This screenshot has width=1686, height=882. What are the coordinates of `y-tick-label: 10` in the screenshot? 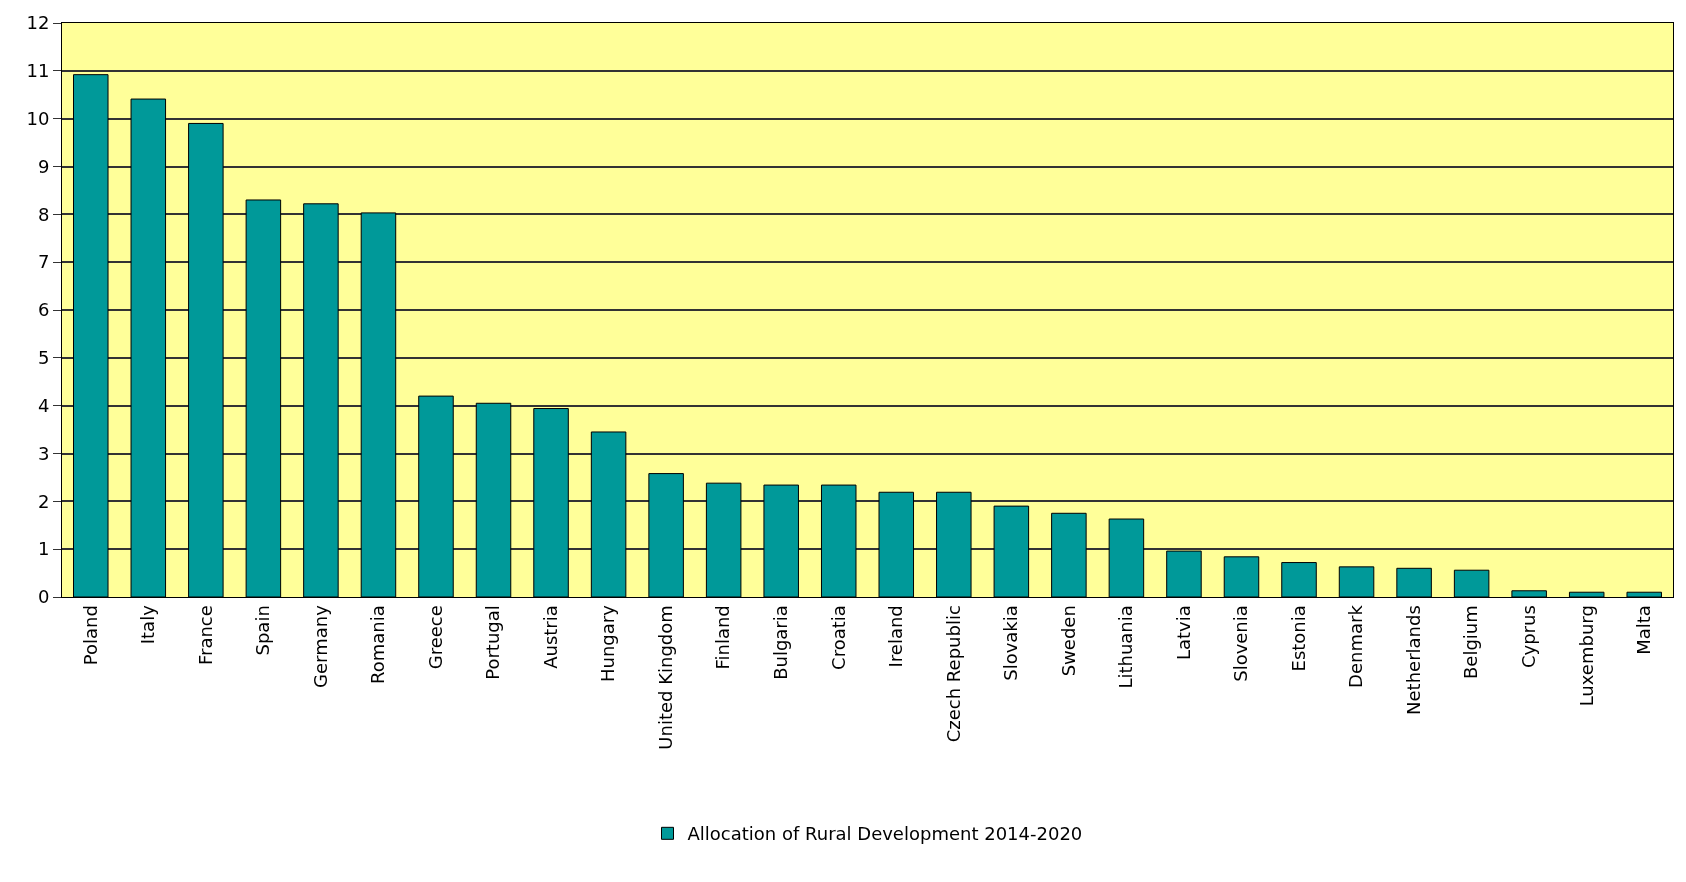 It's located at (38, 118).